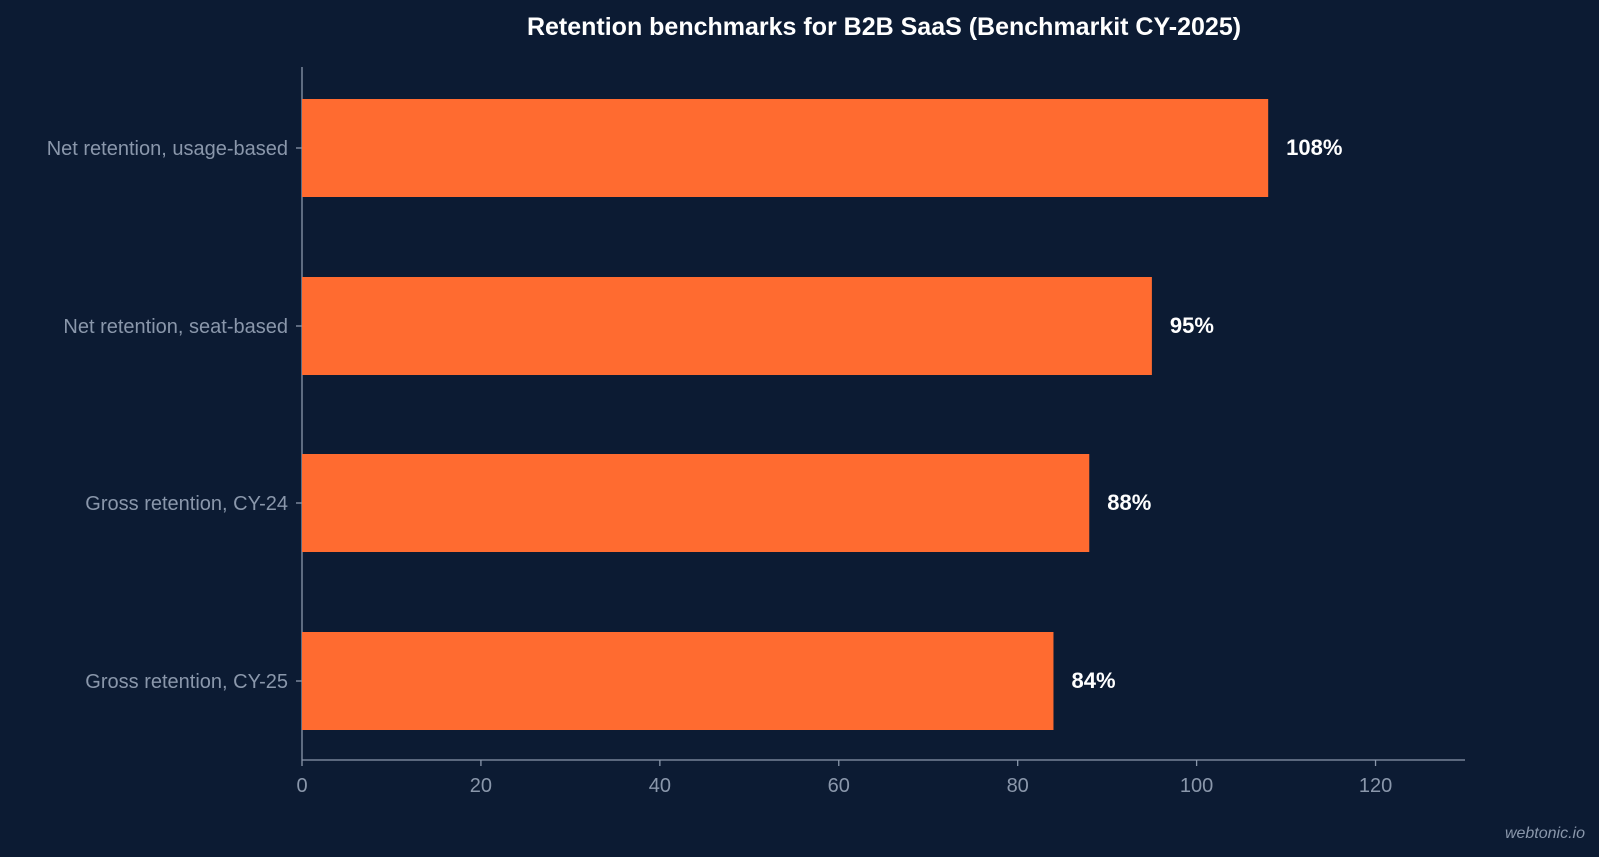 Image resolution: width=1599 pixels, height=857 pixels. Describe the element at coordinates (1093, 680) in the screenshot. I see `value-label: 84%` at that location.